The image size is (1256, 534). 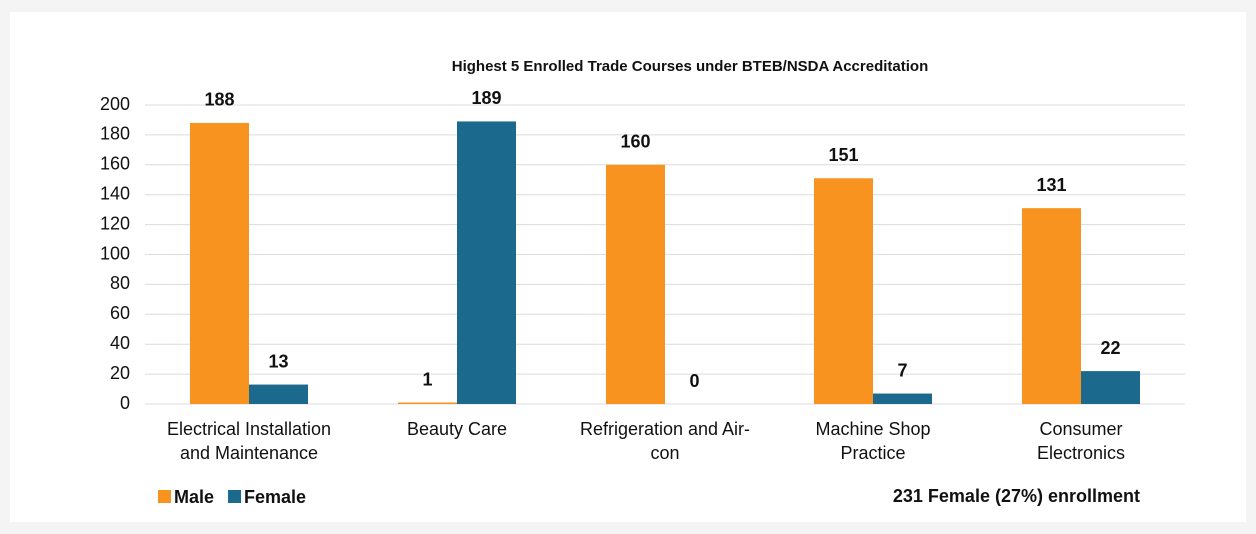 What do you see at coordinates (486, 98) in the screenshot?
I see `value-label: 189` at bounding box center [486, 98].